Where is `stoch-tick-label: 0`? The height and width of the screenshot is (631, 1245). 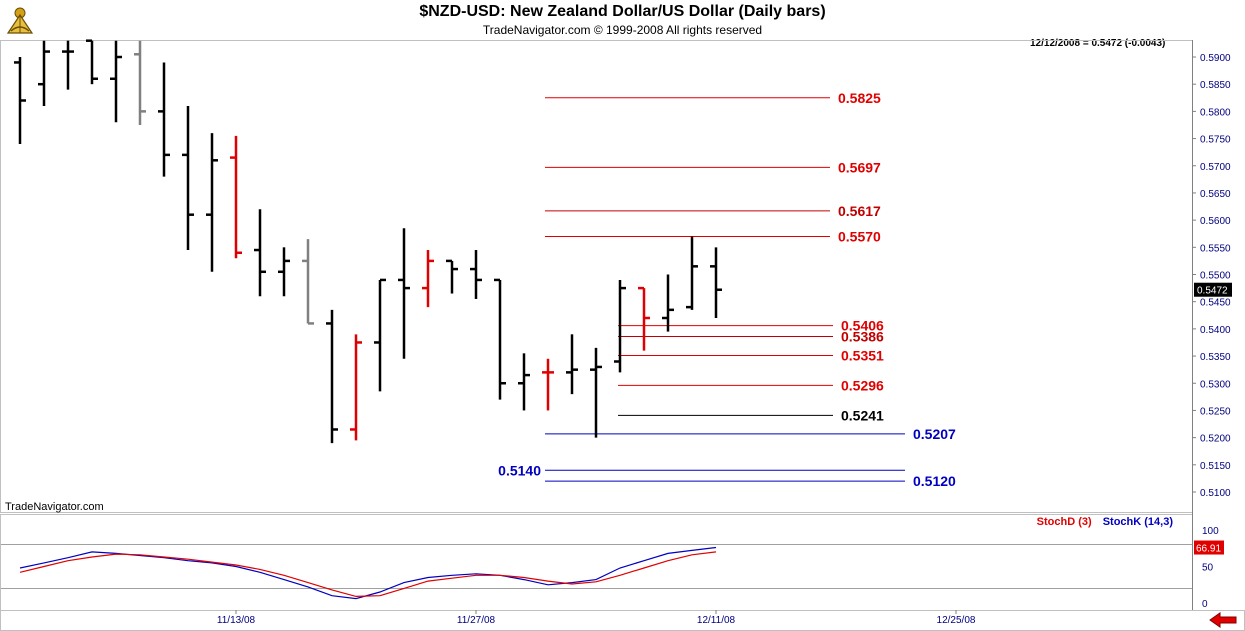
stoch-tick-label: 0 is located at coordinates (1205, 604).